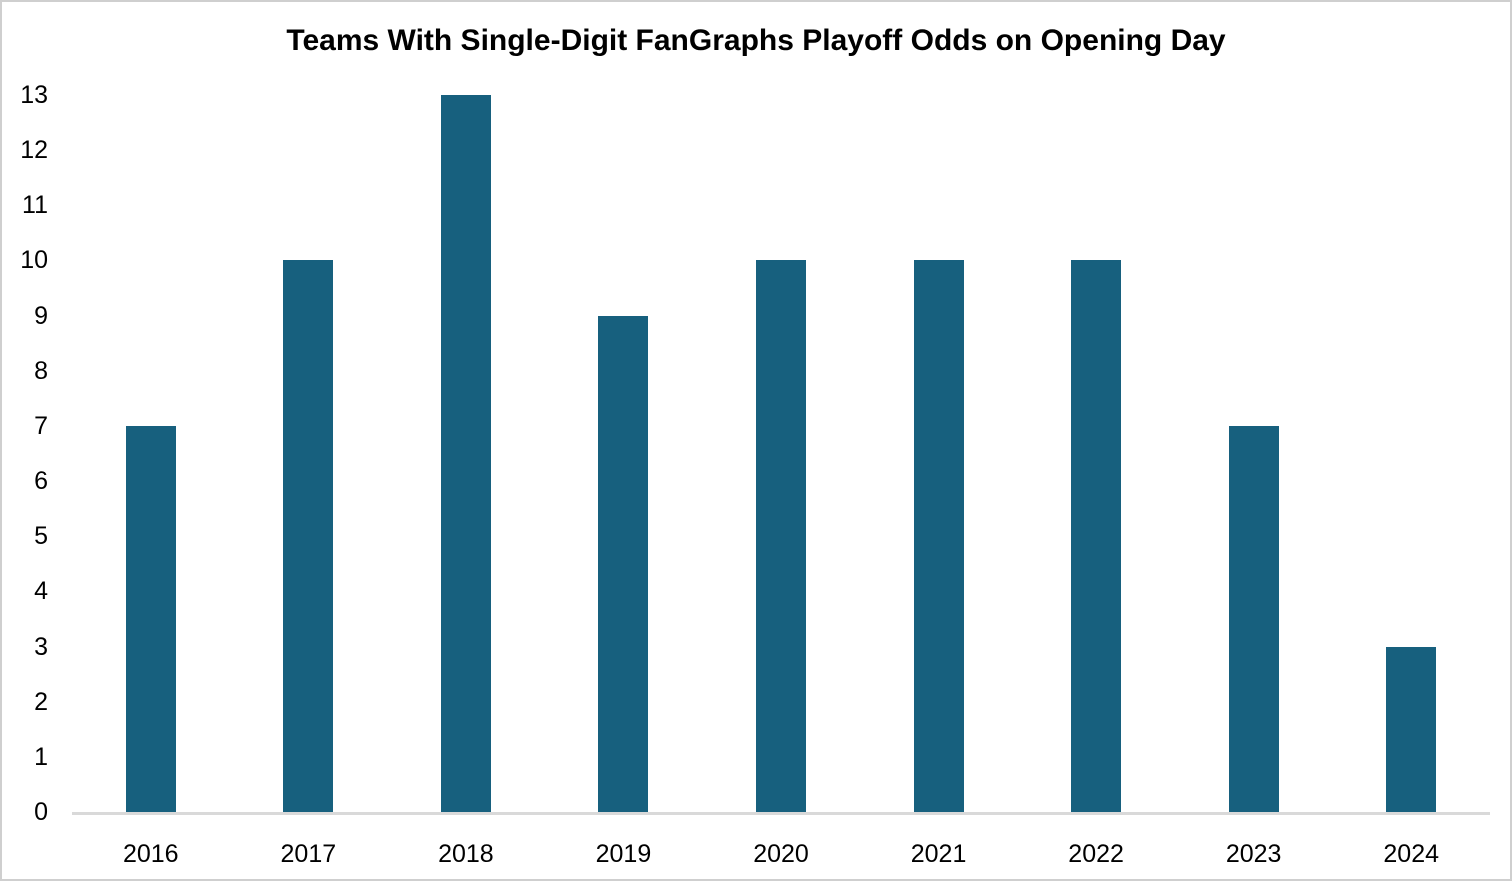 The height and width of the screenshot is (881, 1512). What do you see at coordinates (623, 854) in the screenshot?
I see `x-axis-tick-label: 2019` at bounding box center [623, 854].